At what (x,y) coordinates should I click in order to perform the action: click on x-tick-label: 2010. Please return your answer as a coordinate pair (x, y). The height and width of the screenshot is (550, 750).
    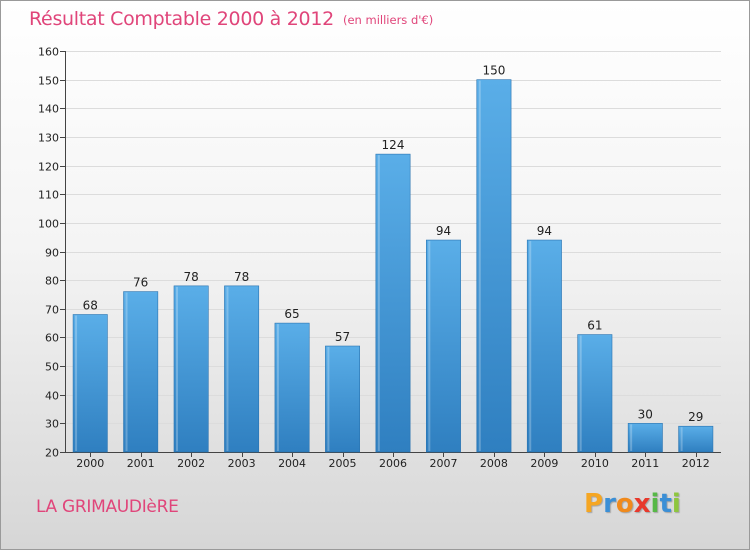
    Looking at the image, I should click on (595, 463).